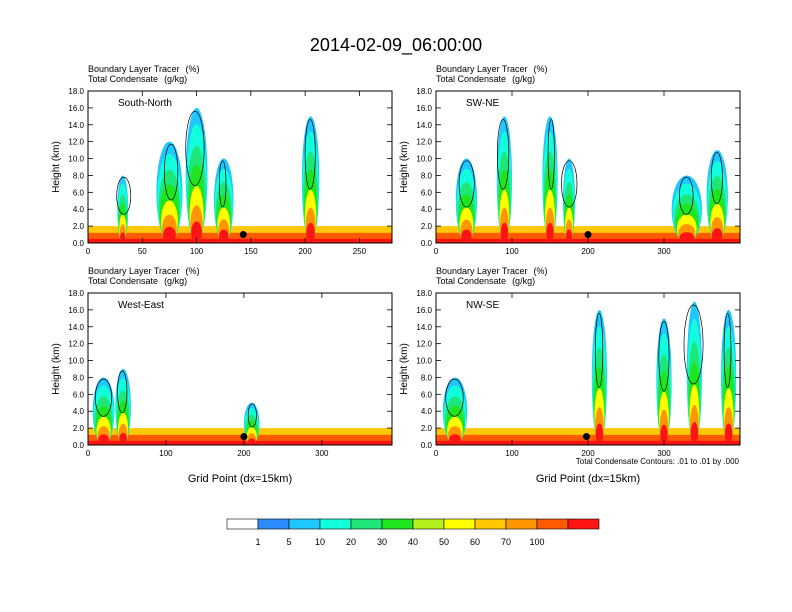 This screenshot has height=612, width=792. I want to click on x-axis-label: Grid Point (dx=15km), so click(588, 479).